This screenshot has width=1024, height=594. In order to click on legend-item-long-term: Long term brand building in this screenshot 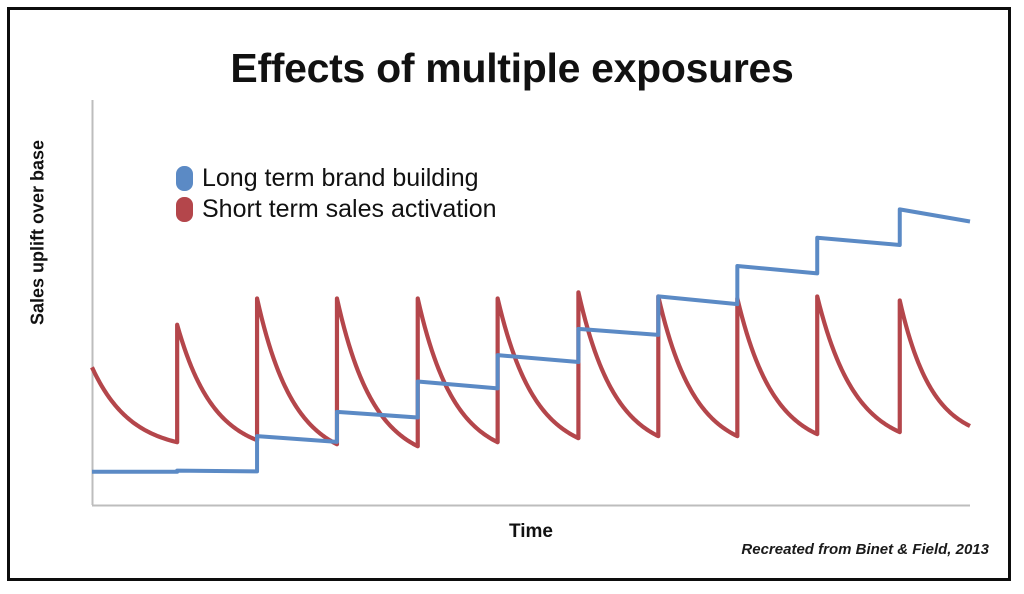, I will do `click(336, 178)`.